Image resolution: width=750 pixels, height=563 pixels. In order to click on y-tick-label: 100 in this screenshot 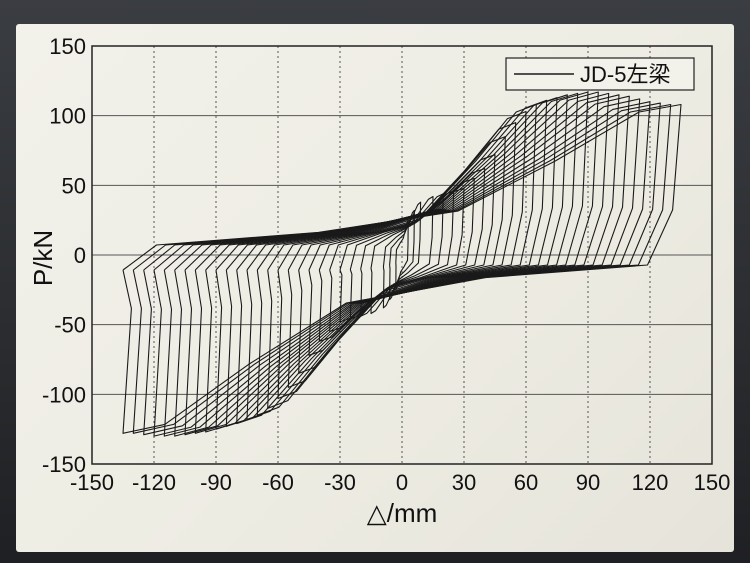, I will do `click(67, 116)`.